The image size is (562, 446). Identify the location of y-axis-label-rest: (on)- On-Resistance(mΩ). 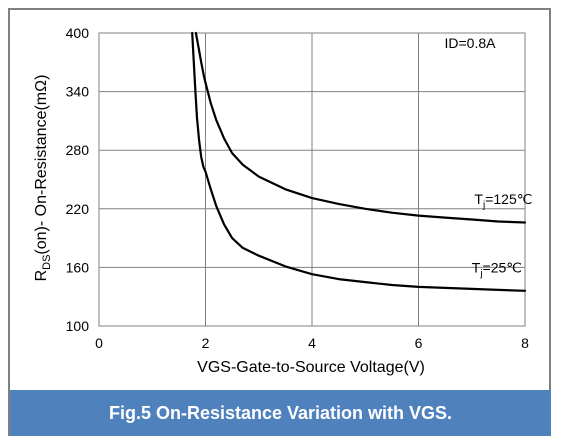
(41, 165).